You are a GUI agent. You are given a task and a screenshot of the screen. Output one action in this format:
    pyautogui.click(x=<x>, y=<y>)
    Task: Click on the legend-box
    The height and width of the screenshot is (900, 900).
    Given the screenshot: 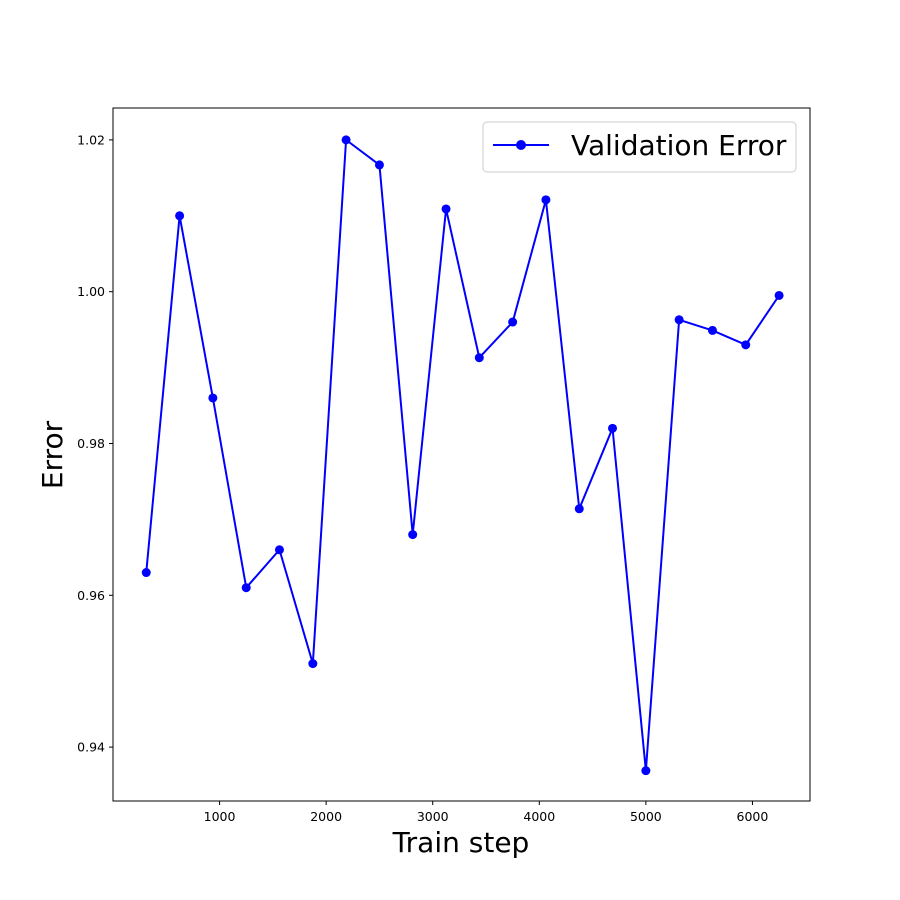 What is the action you would take?
    pyautogui.click(x=639, y=147)
    